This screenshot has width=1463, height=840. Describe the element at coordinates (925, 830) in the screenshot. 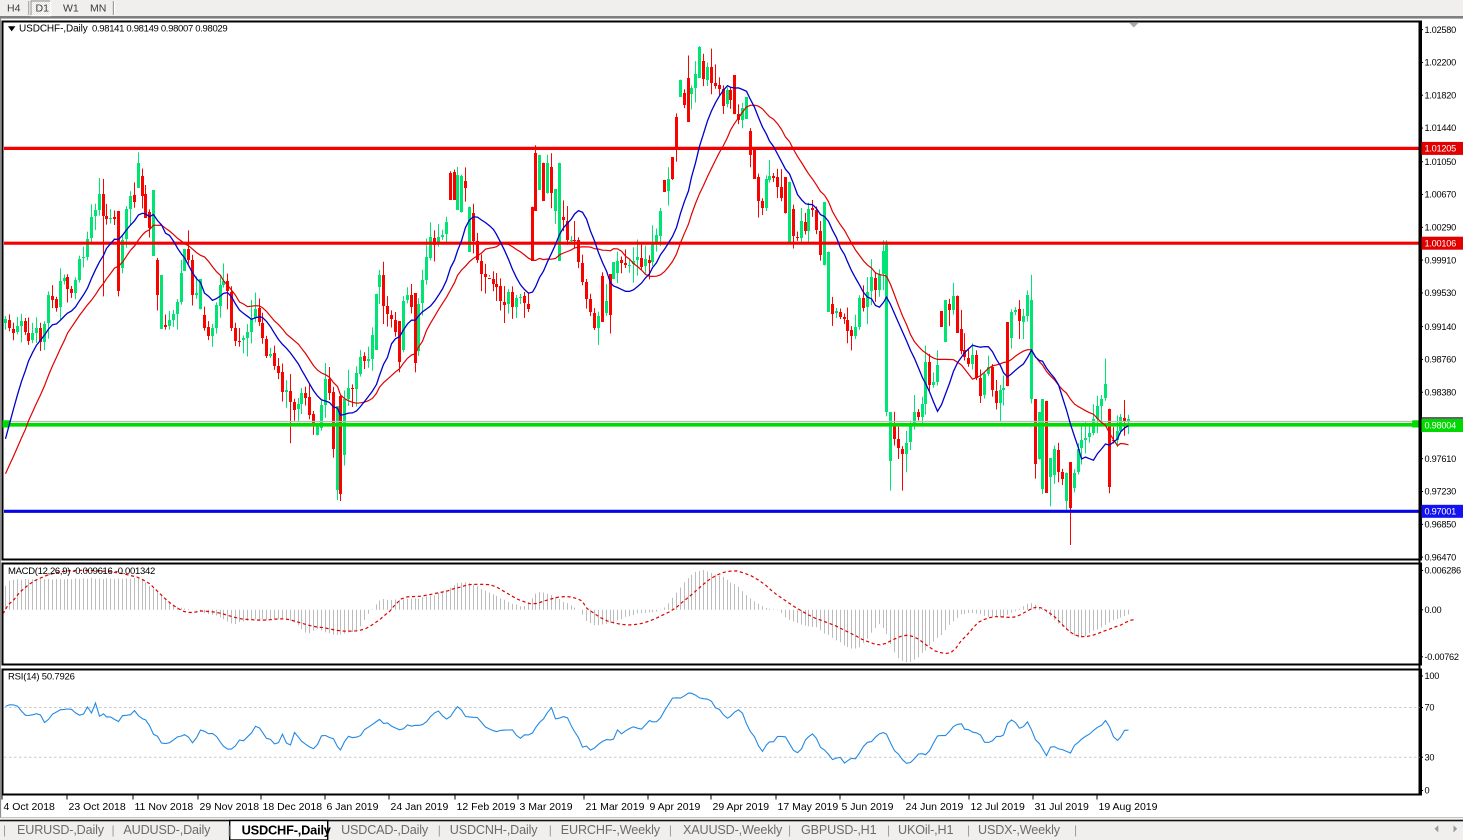

I see `svg-text: UKOil-,H1` at that location.